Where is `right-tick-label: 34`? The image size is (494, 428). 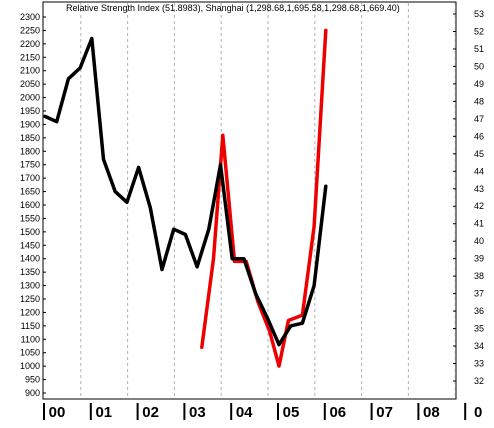 right-tick-label: 34 is located at coordinates (479, 346).